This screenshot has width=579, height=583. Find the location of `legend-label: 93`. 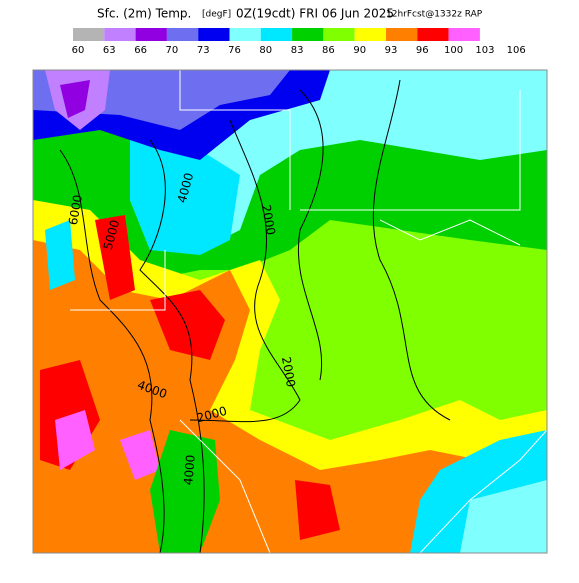

legend-label: 93 is located at coordinates (391, 50).